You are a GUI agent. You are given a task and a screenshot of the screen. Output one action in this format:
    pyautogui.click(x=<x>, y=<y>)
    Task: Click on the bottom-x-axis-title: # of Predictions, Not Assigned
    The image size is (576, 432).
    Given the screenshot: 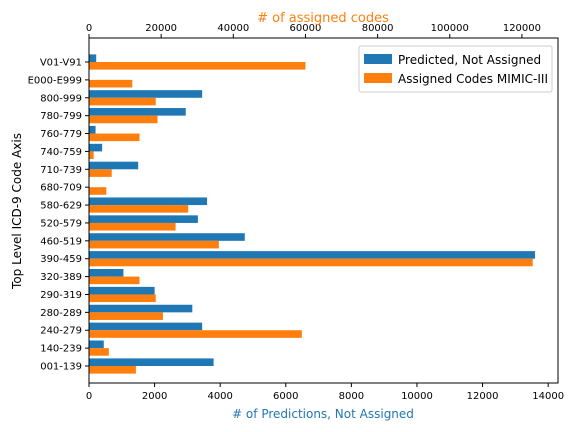 What is the action you would take?
    pyautogui.click(x=323, y=414)
    